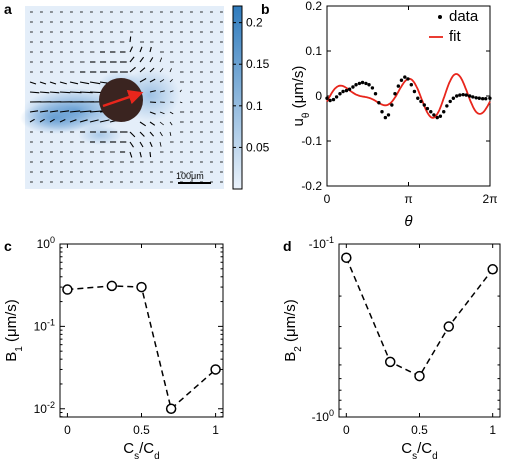 This screenshot has height=471, width=506. What do you see at coordinates (190, 176) in the screenshot?
I see `scale-bar-label: 100μm` at bounding box center [190, 176].